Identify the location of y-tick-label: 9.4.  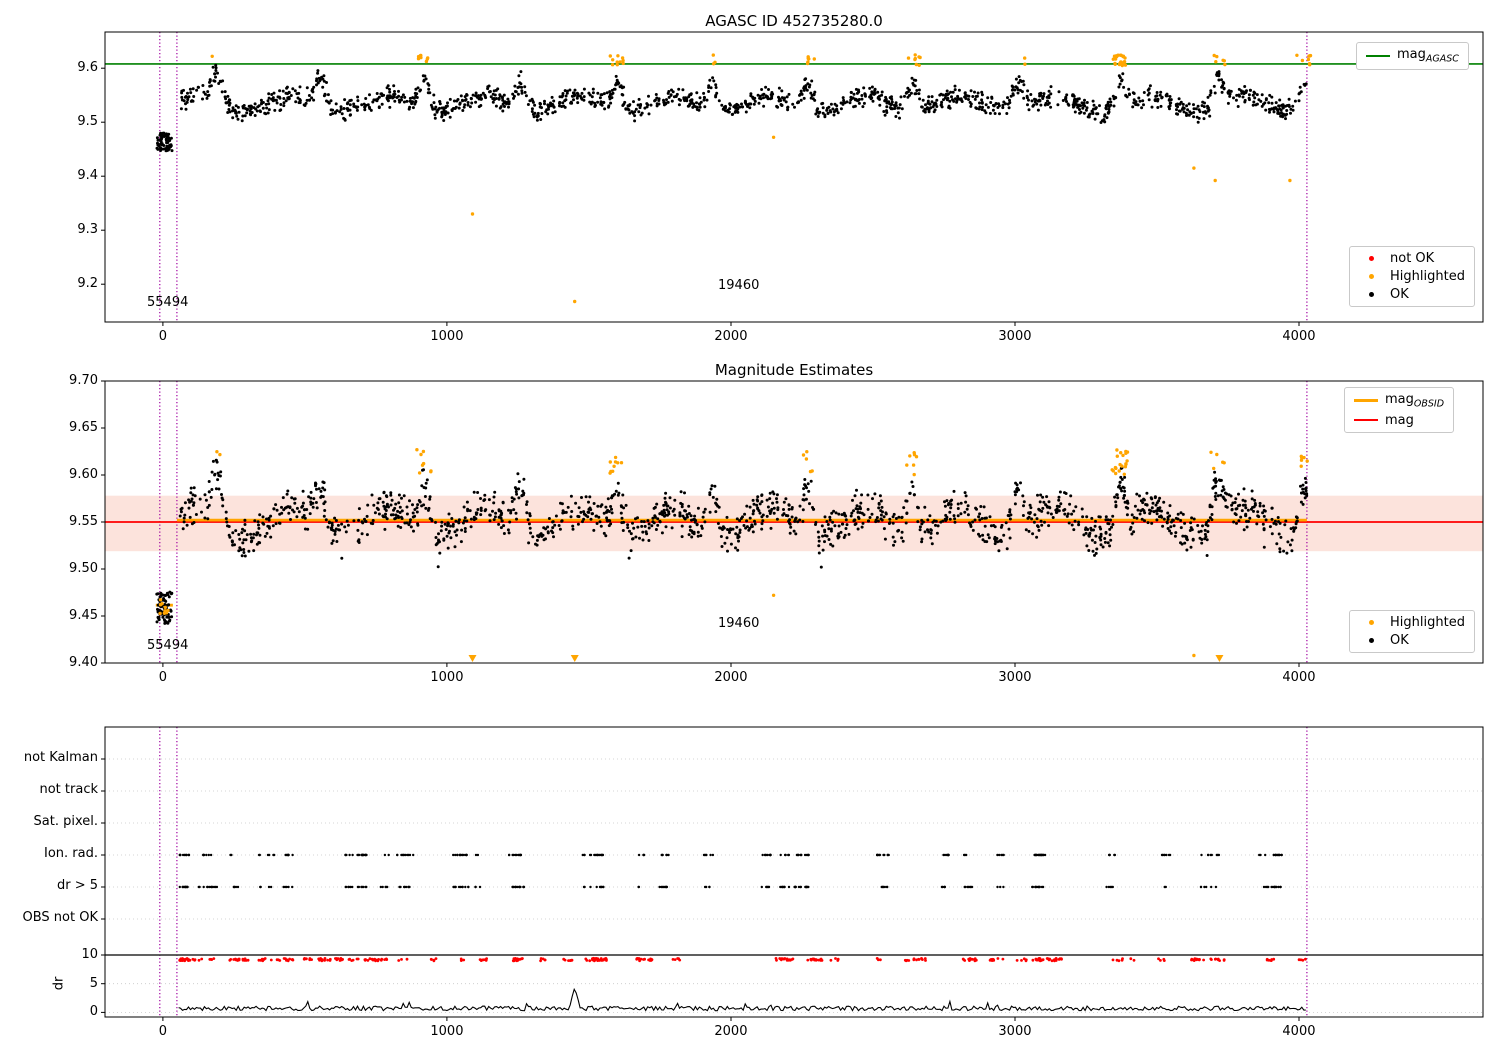
(87, 176).